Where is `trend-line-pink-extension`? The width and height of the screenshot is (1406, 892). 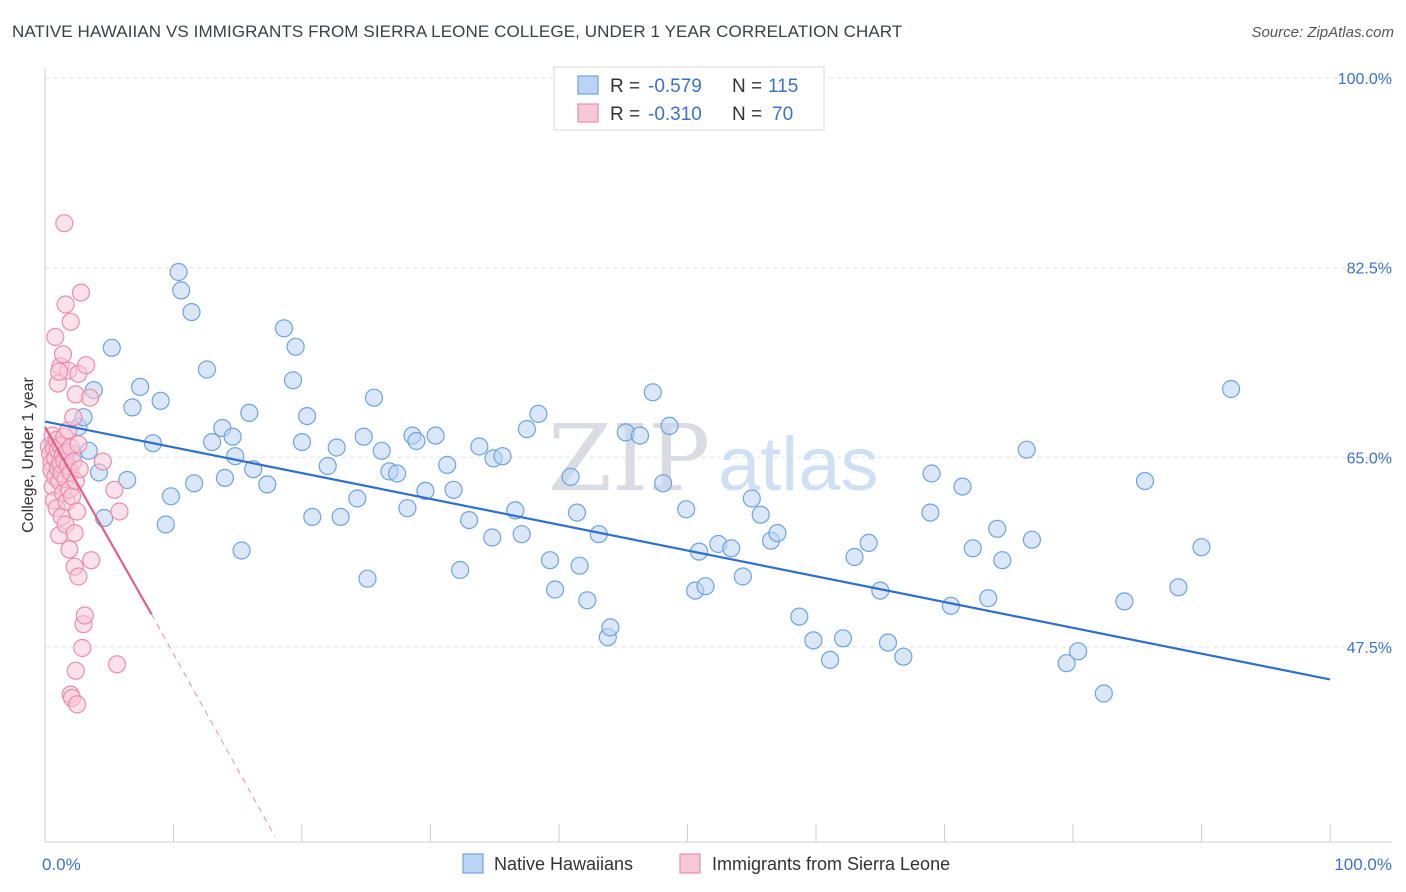 trend-line-pink-extension is located at coordinates (213, 725).